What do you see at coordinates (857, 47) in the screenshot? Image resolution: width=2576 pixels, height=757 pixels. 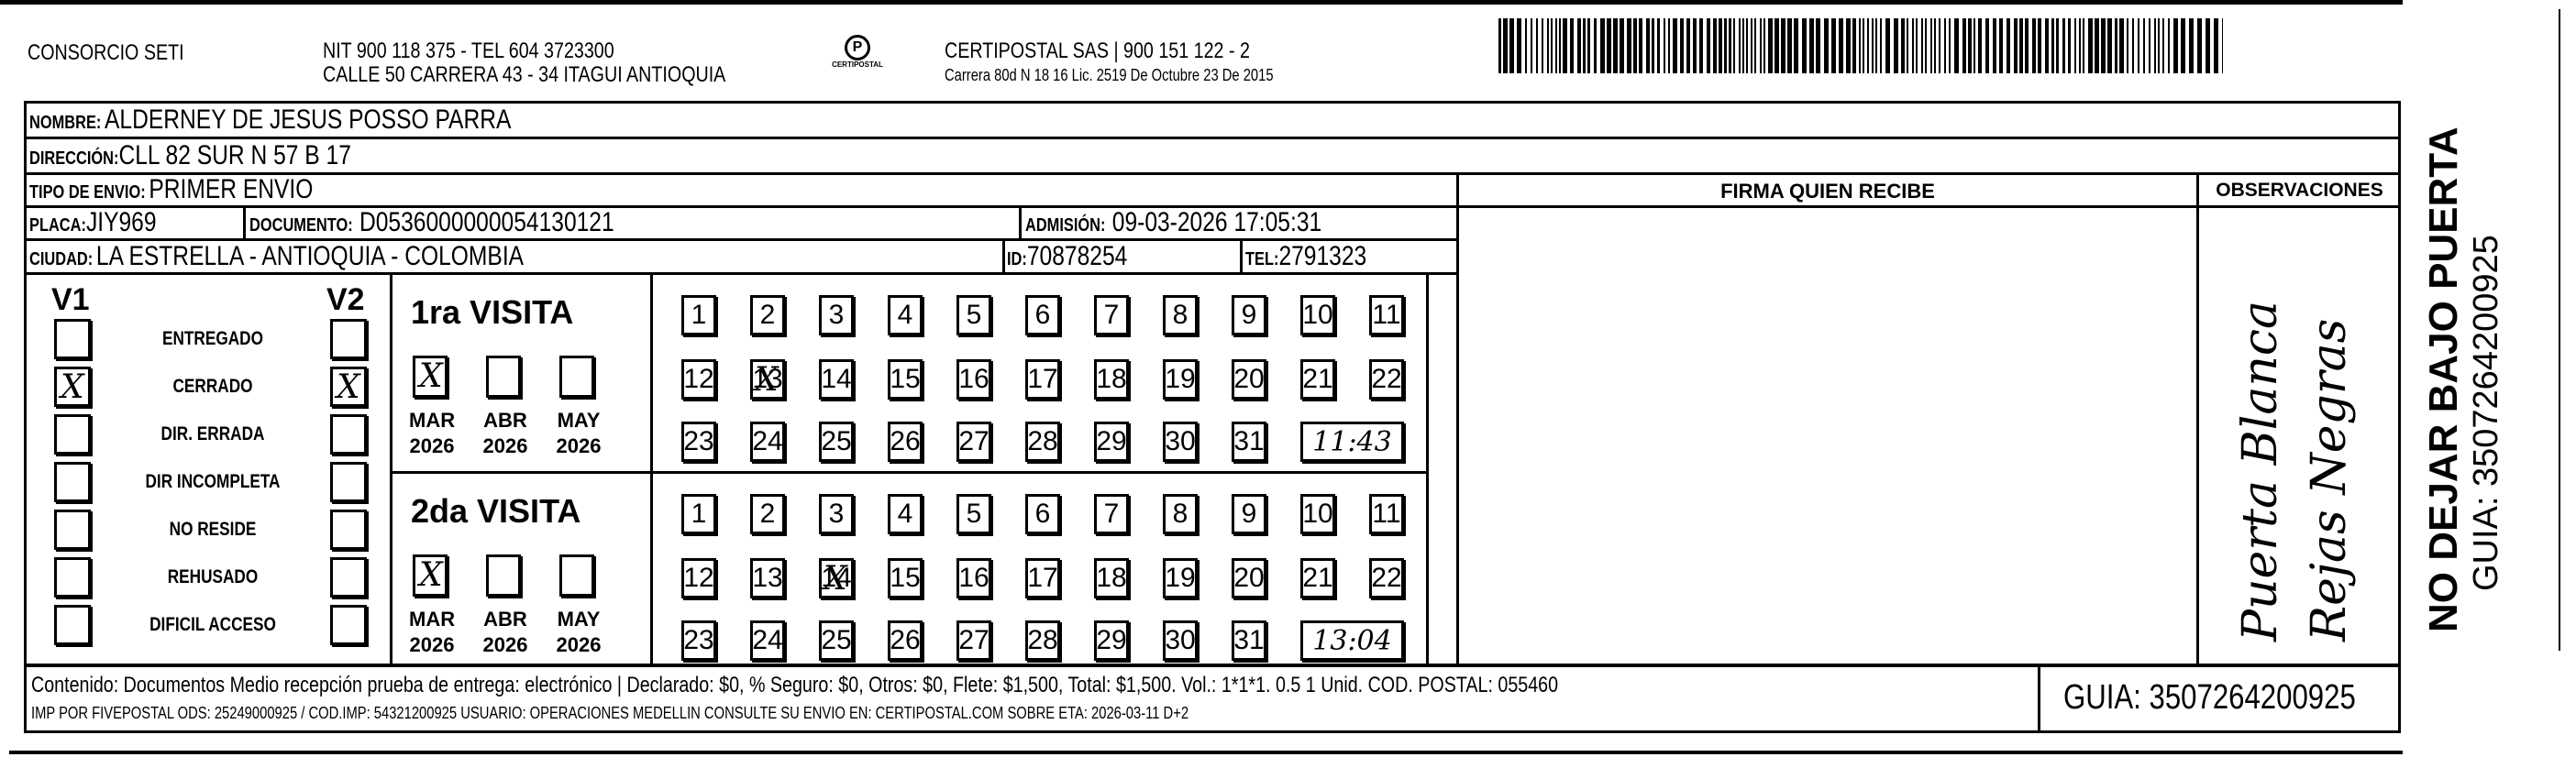 I see `logo-emblem-icon: P` at bounding box center [857, 47].